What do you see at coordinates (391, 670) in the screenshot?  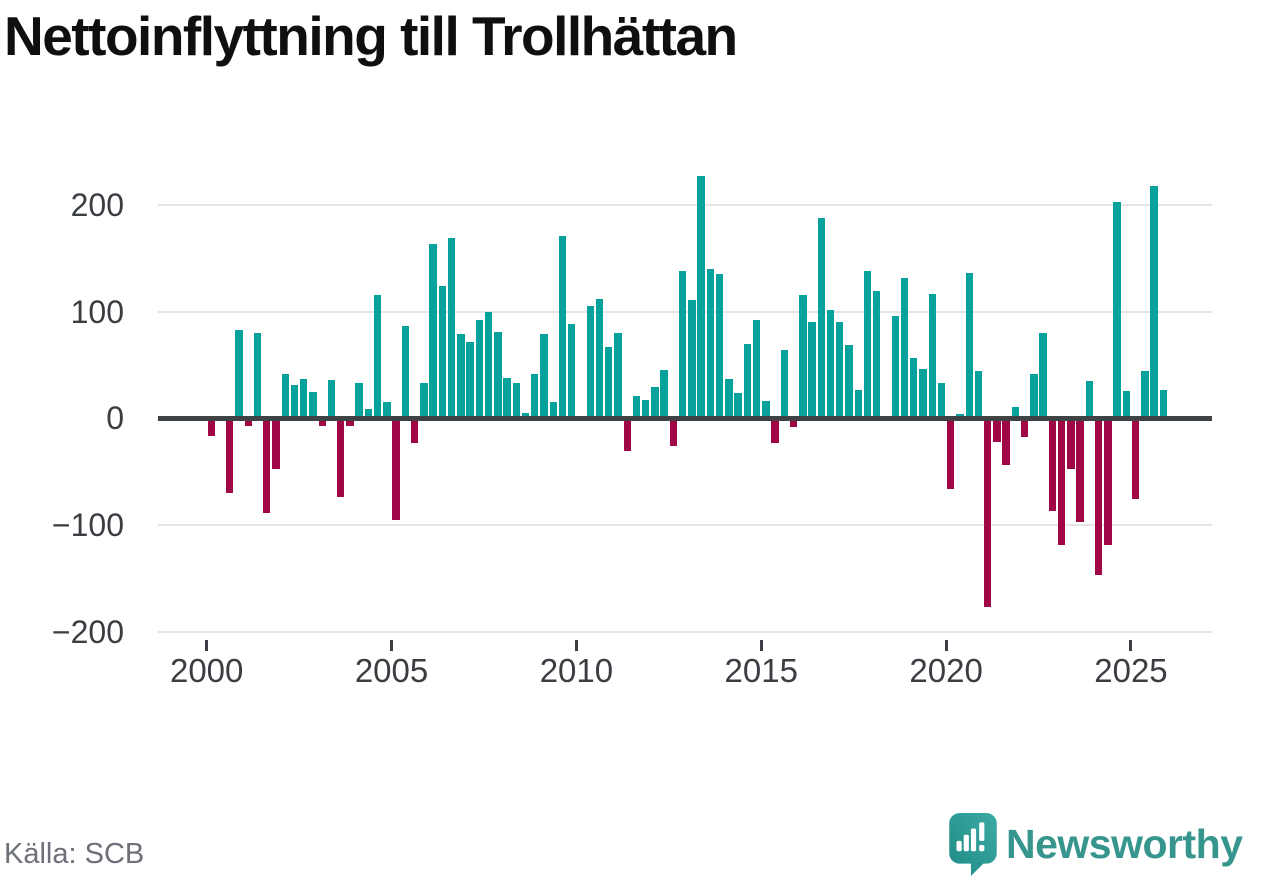 I see `x-axis-tick-label: 2005` at bounding box center [391, 670].